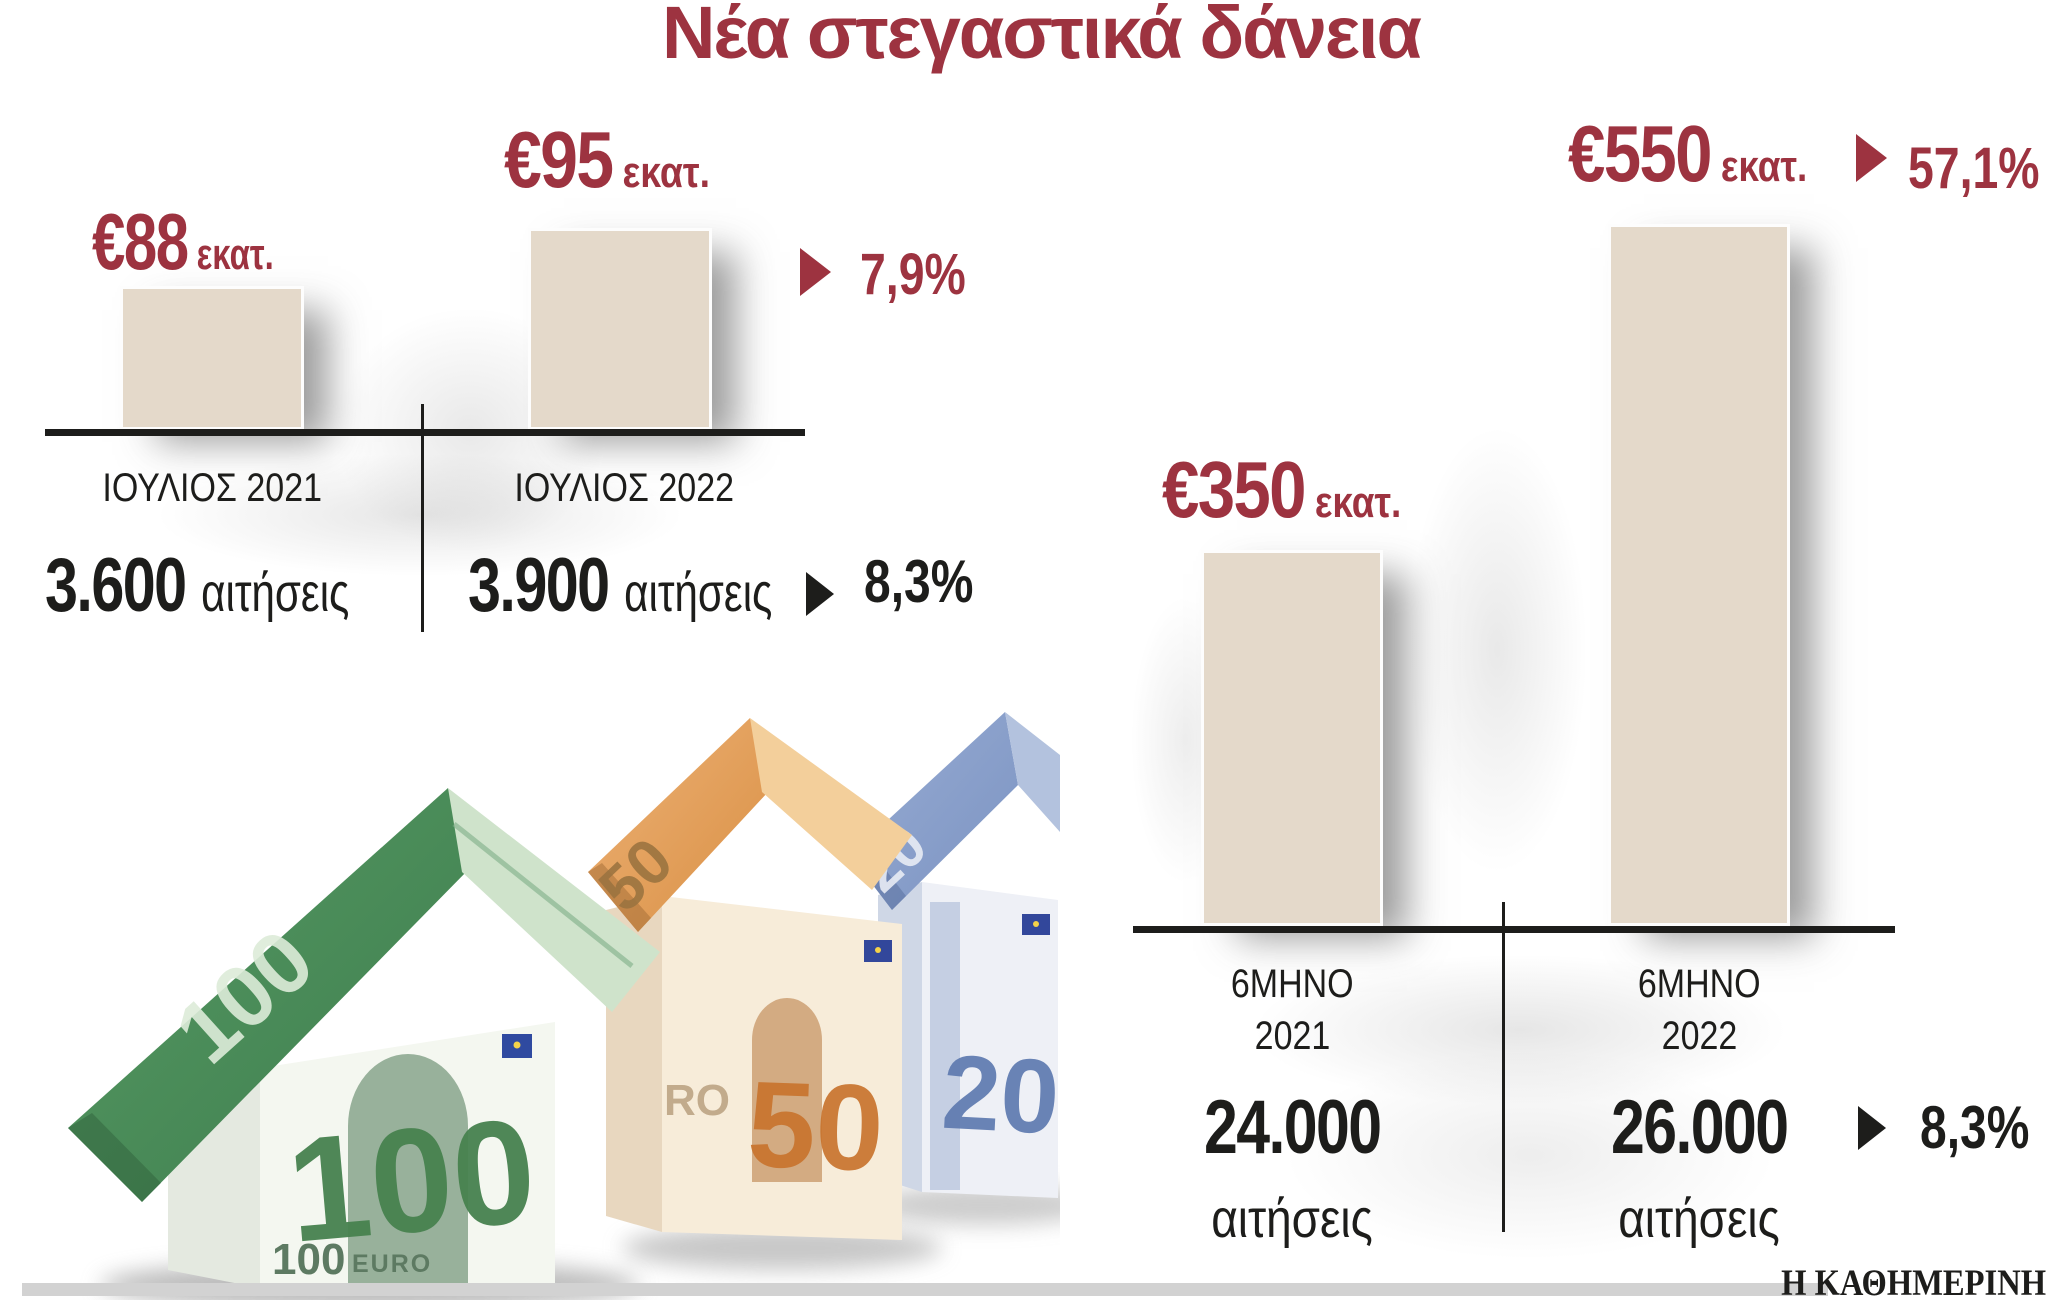 The height and width of the screenshot is (1316, 2048). Describe the element at coordinates (197, 586) in the screenshot. I see `applications-row: 3.600 αιτήσεις` at that location.